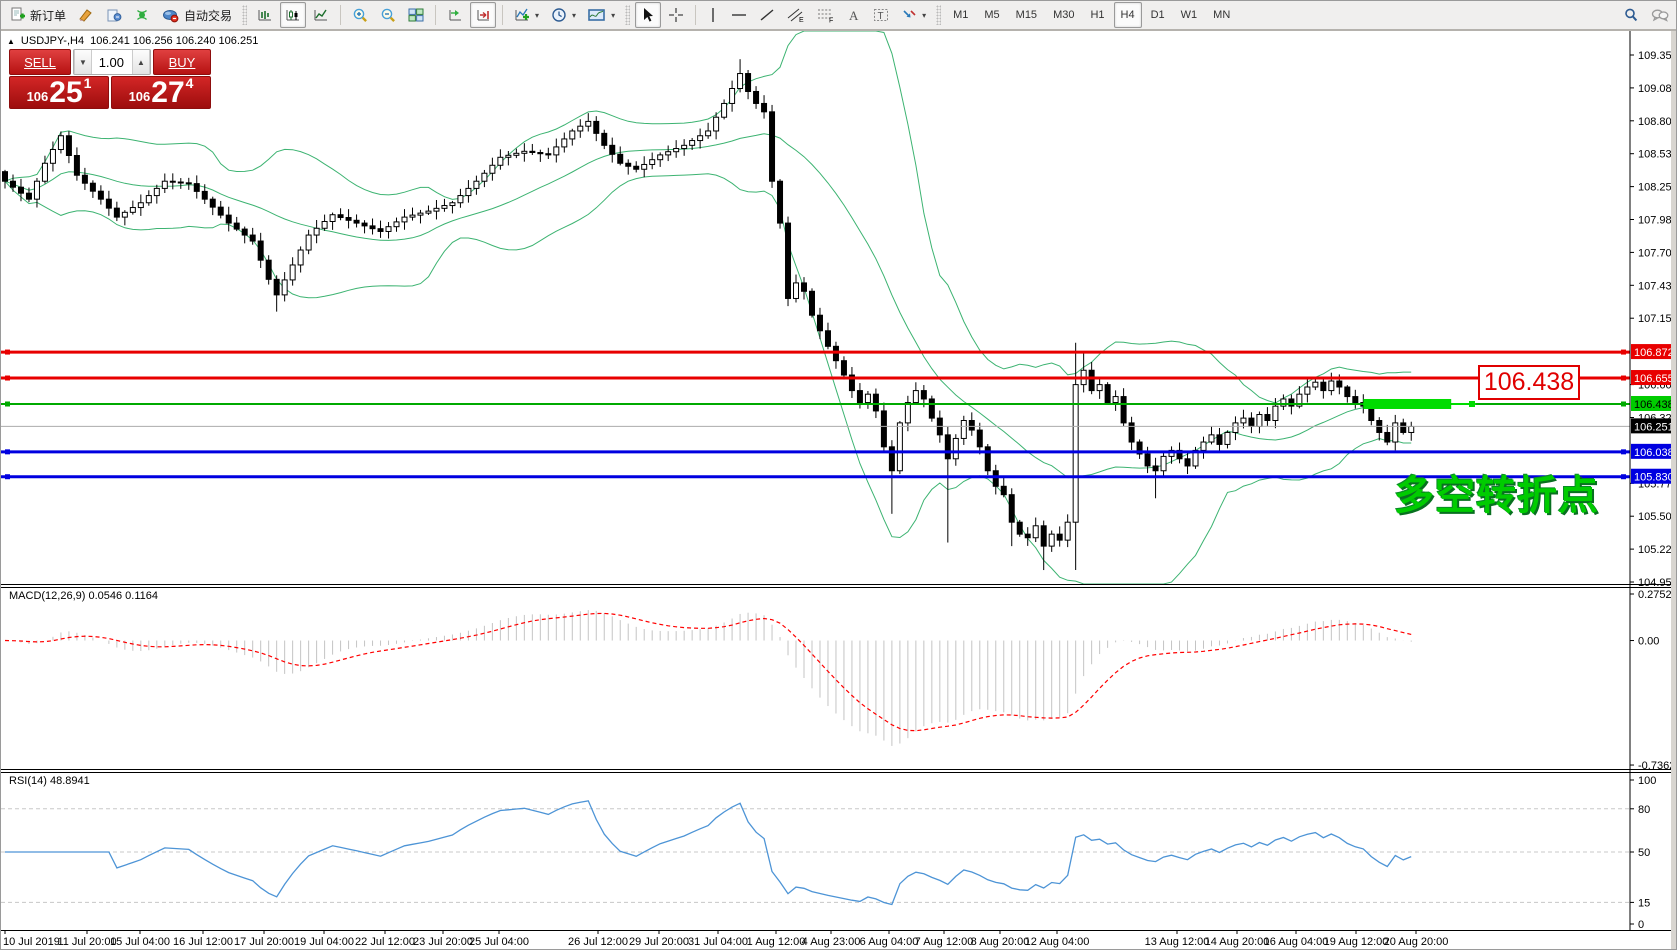 The image size is (1677, 950). Describe the element at coordinates (1657, 583) in the screenshot. I see `svg-text: 104.950` at that location.